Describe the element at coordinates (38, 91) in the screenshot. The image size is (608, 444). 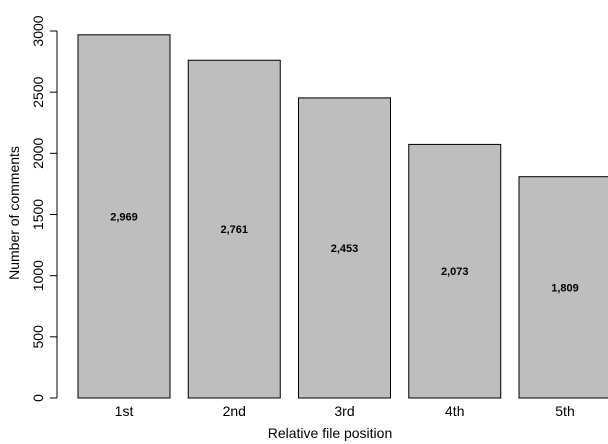
I see `y-tick-label: 2500` at that location.